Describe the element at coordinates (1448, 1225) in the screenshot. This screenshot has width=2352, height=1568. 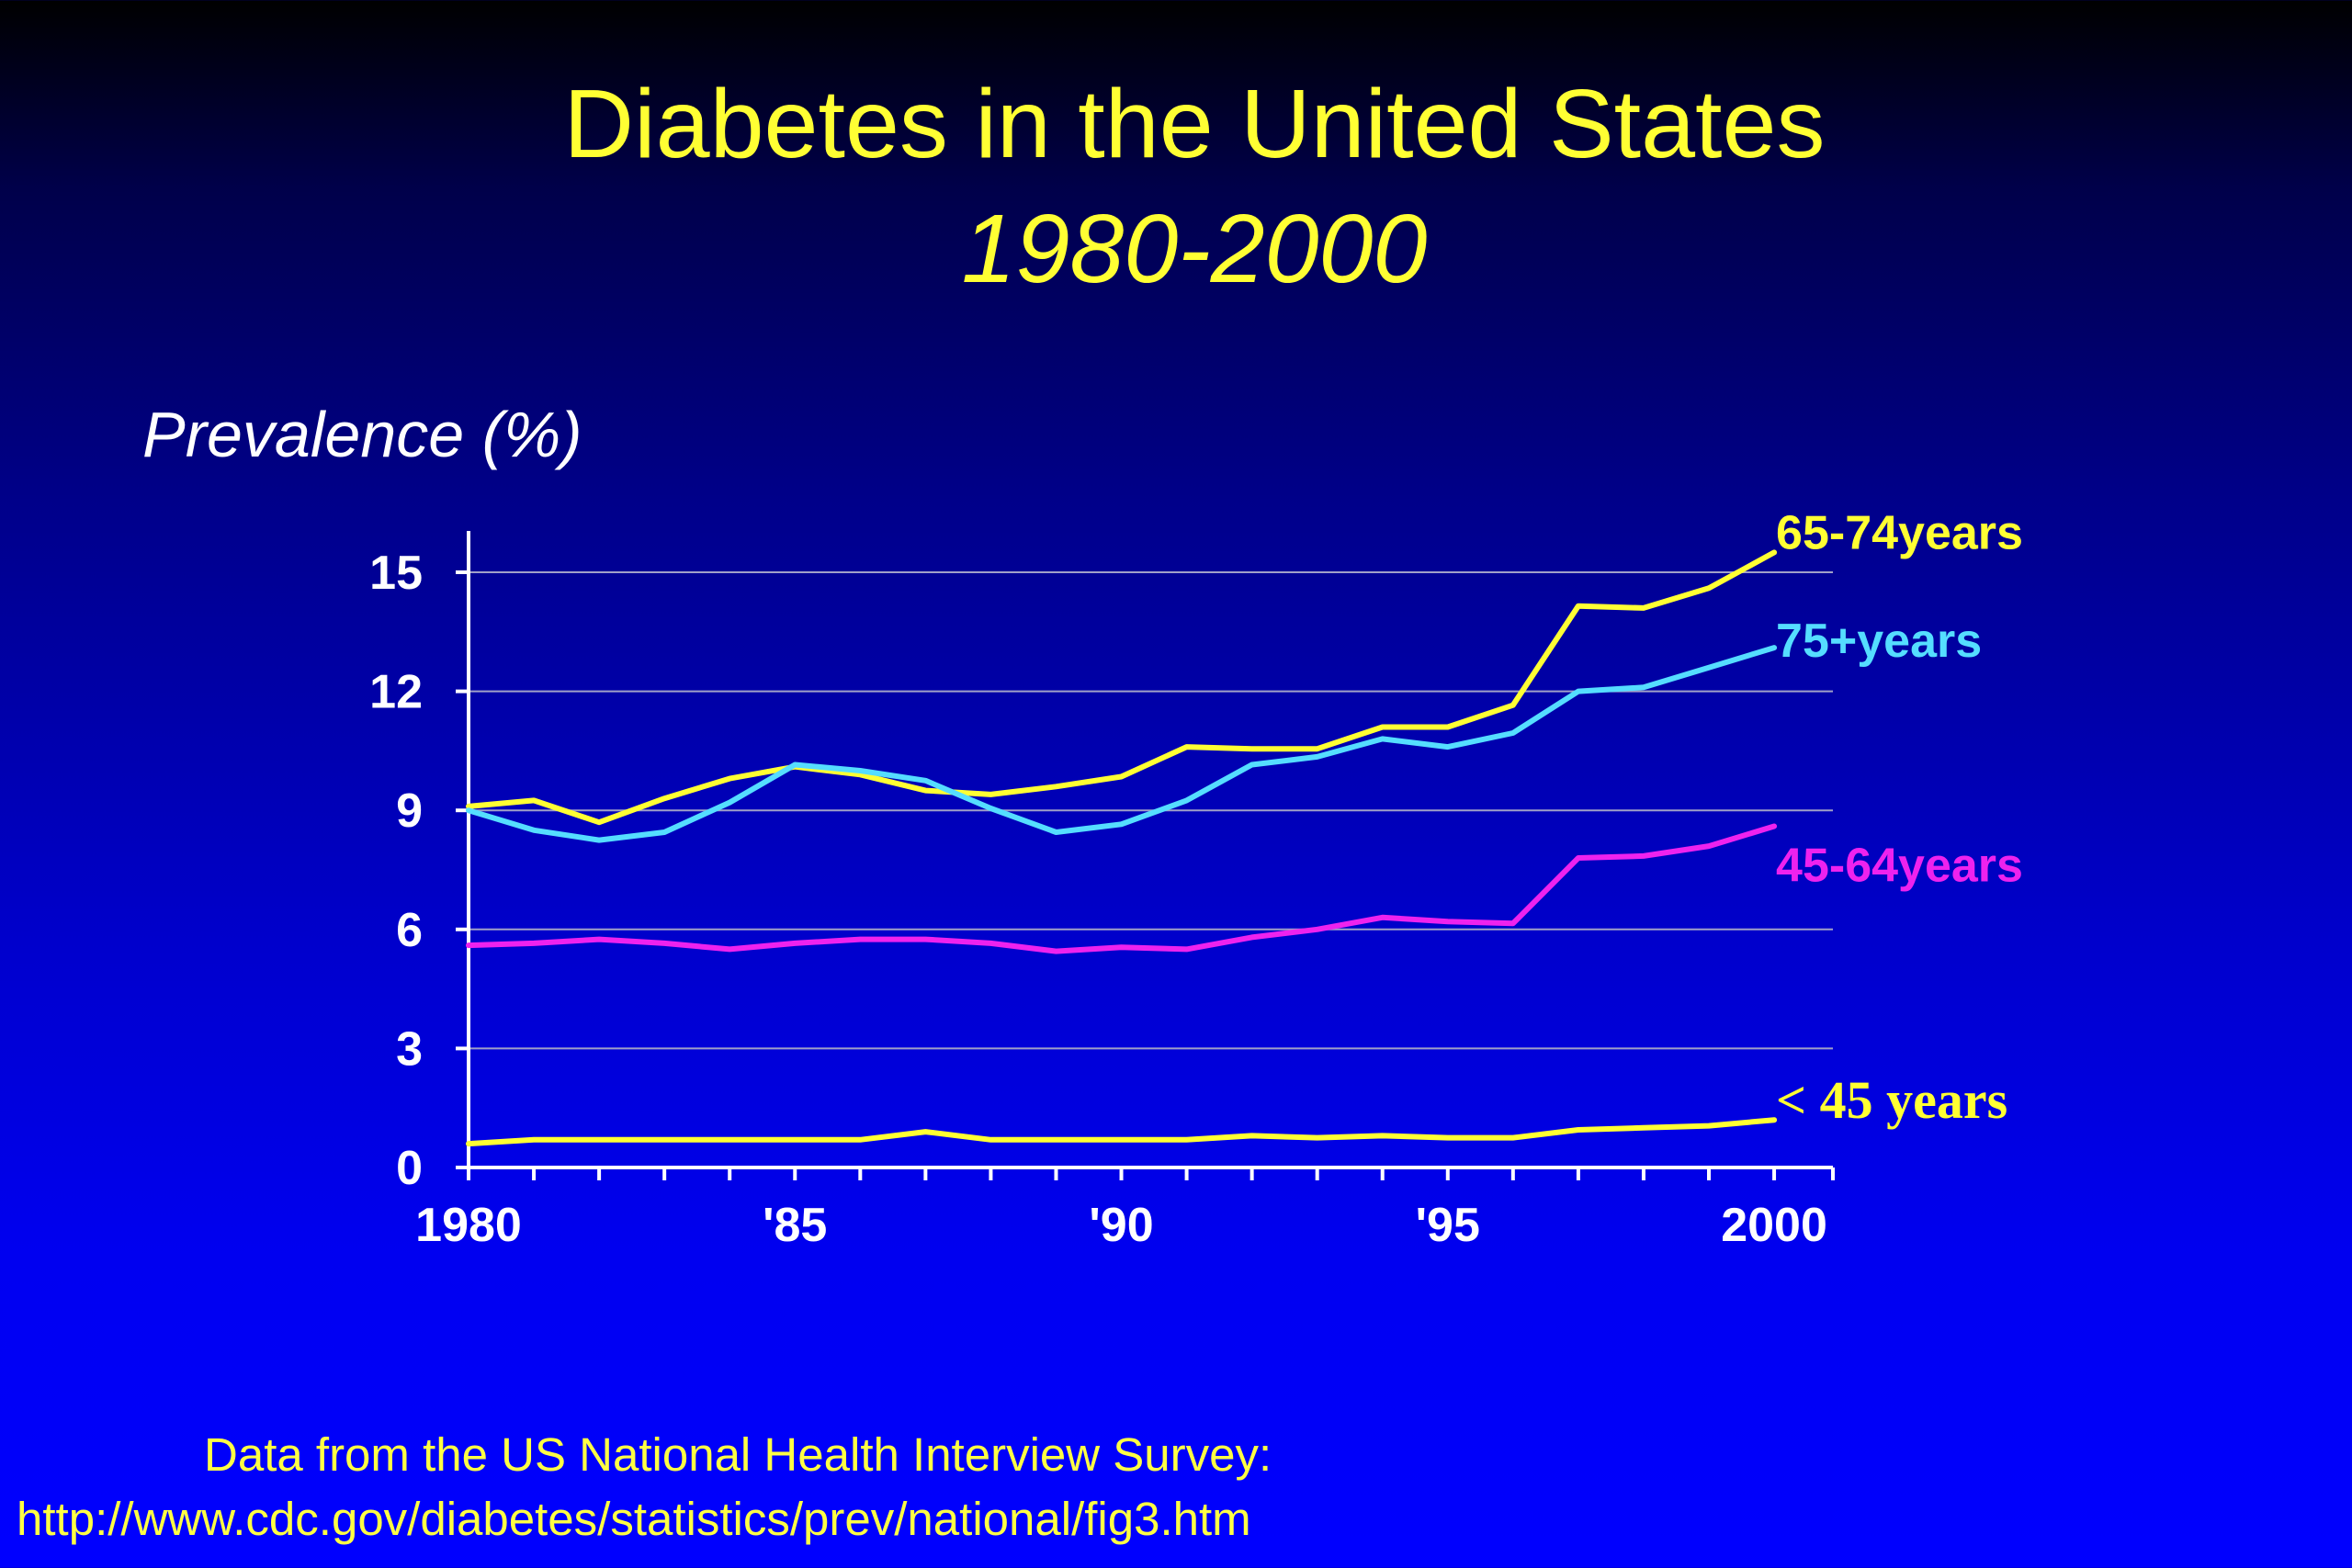
I see `x-tick-label: '95` at that location.